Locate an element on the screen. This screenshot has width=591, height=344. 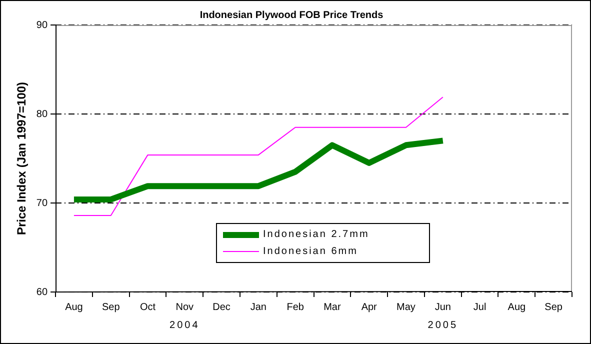
y-tick-label: 60 is located at coordinates (42, 292).